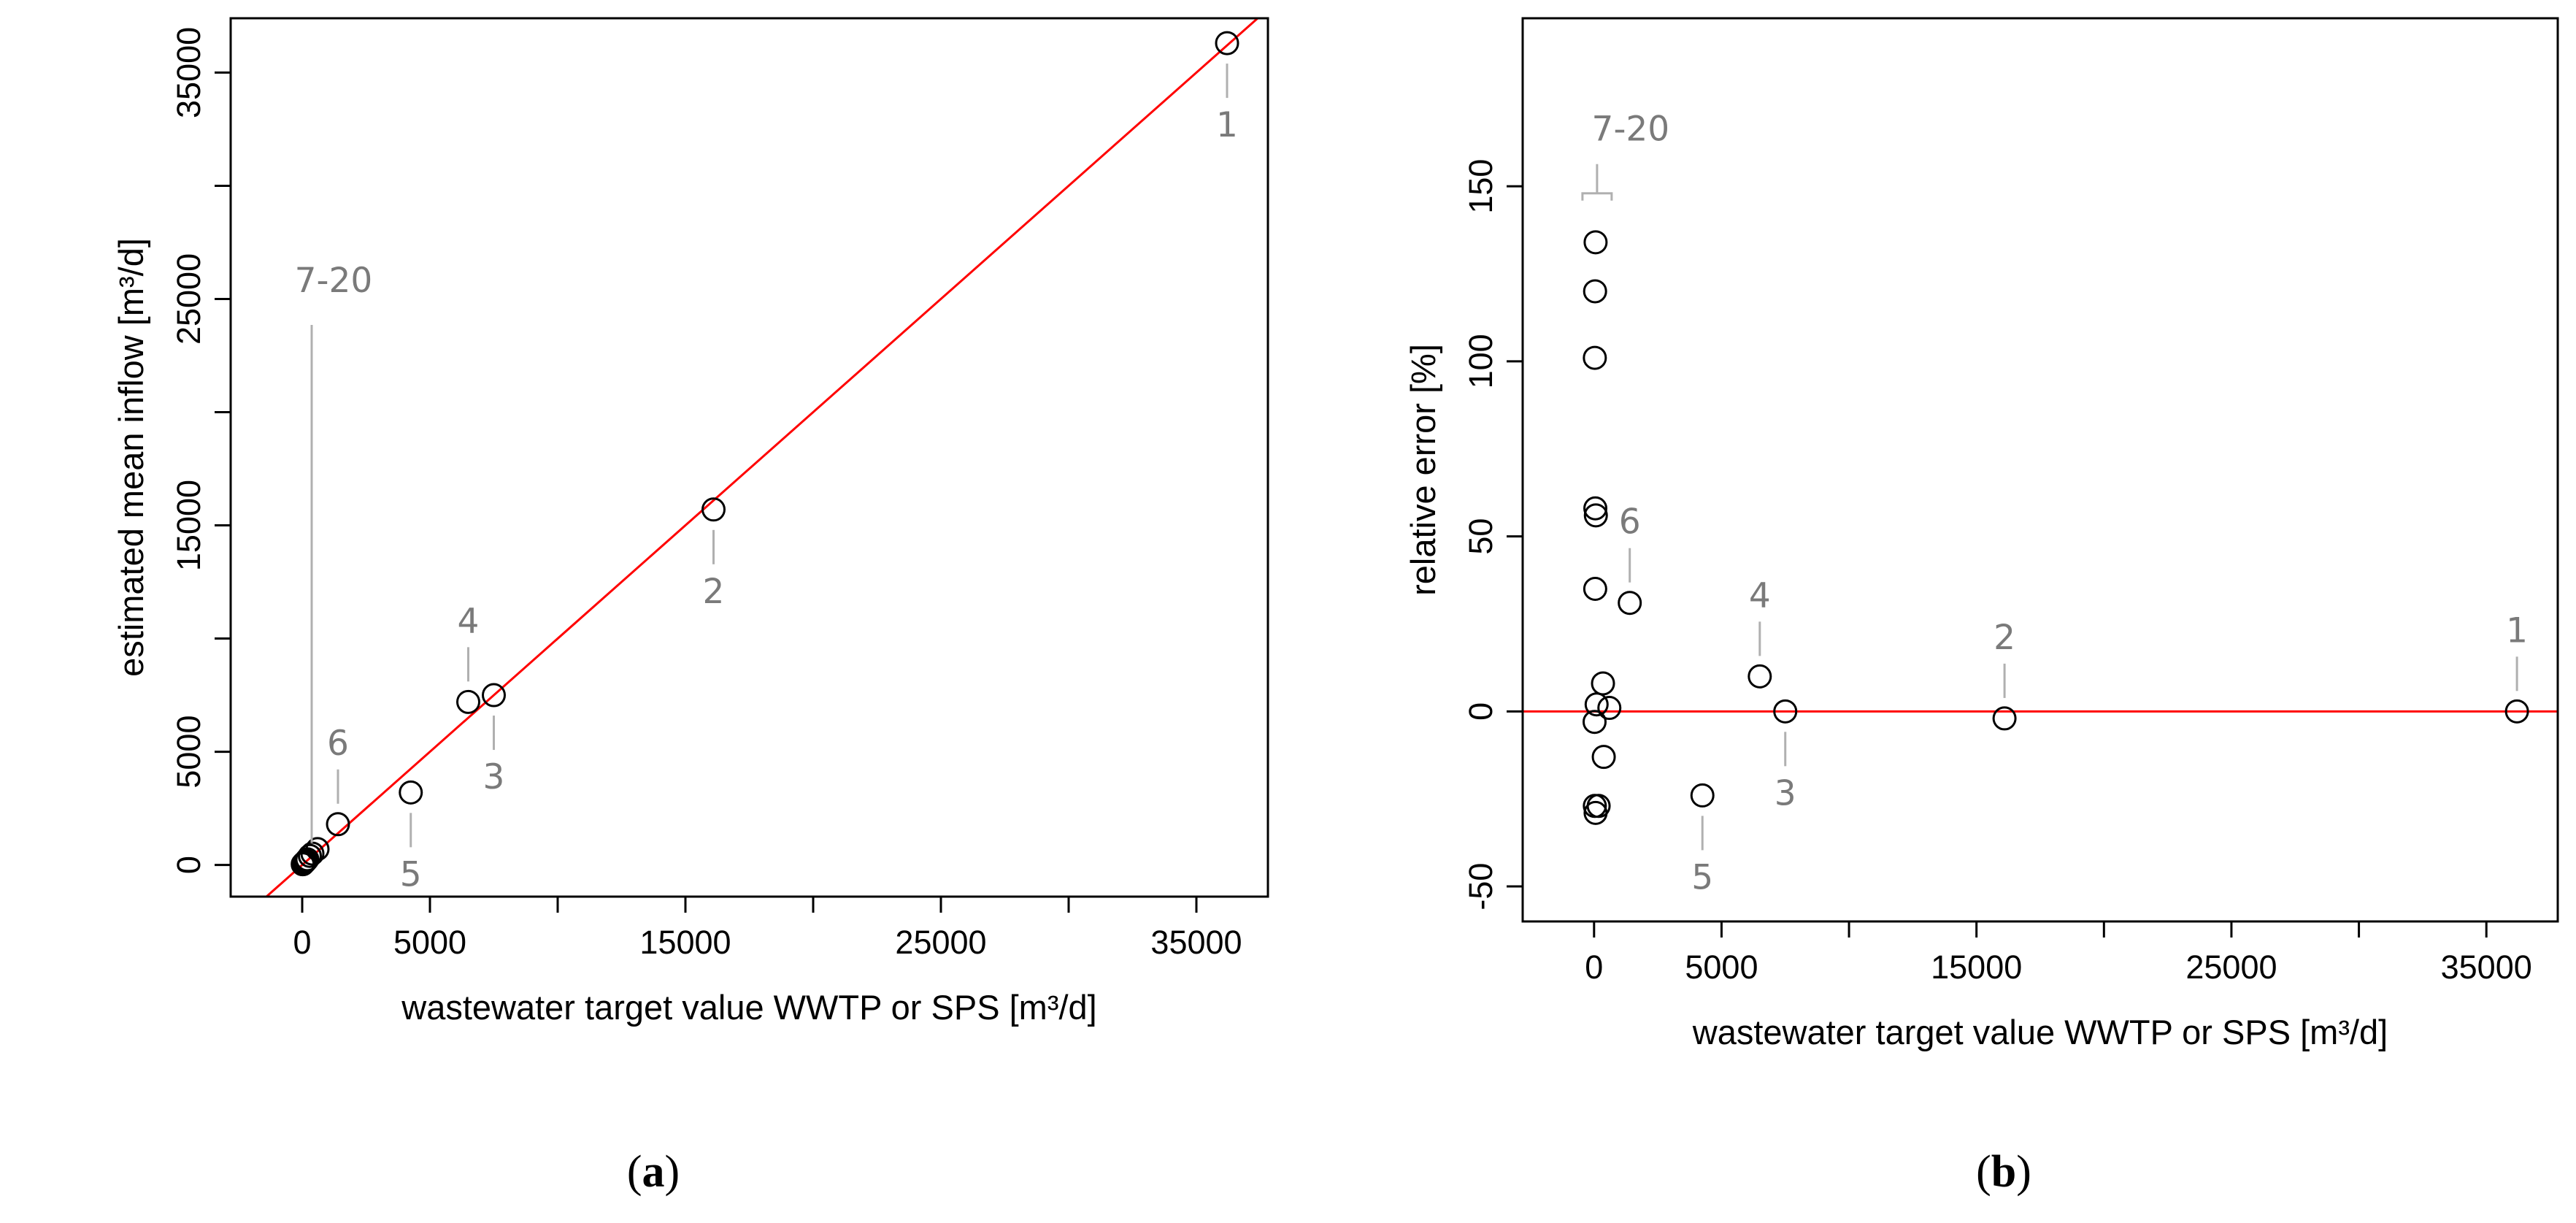  I want to click on y-tick-label: 150, so click(1480, 186).